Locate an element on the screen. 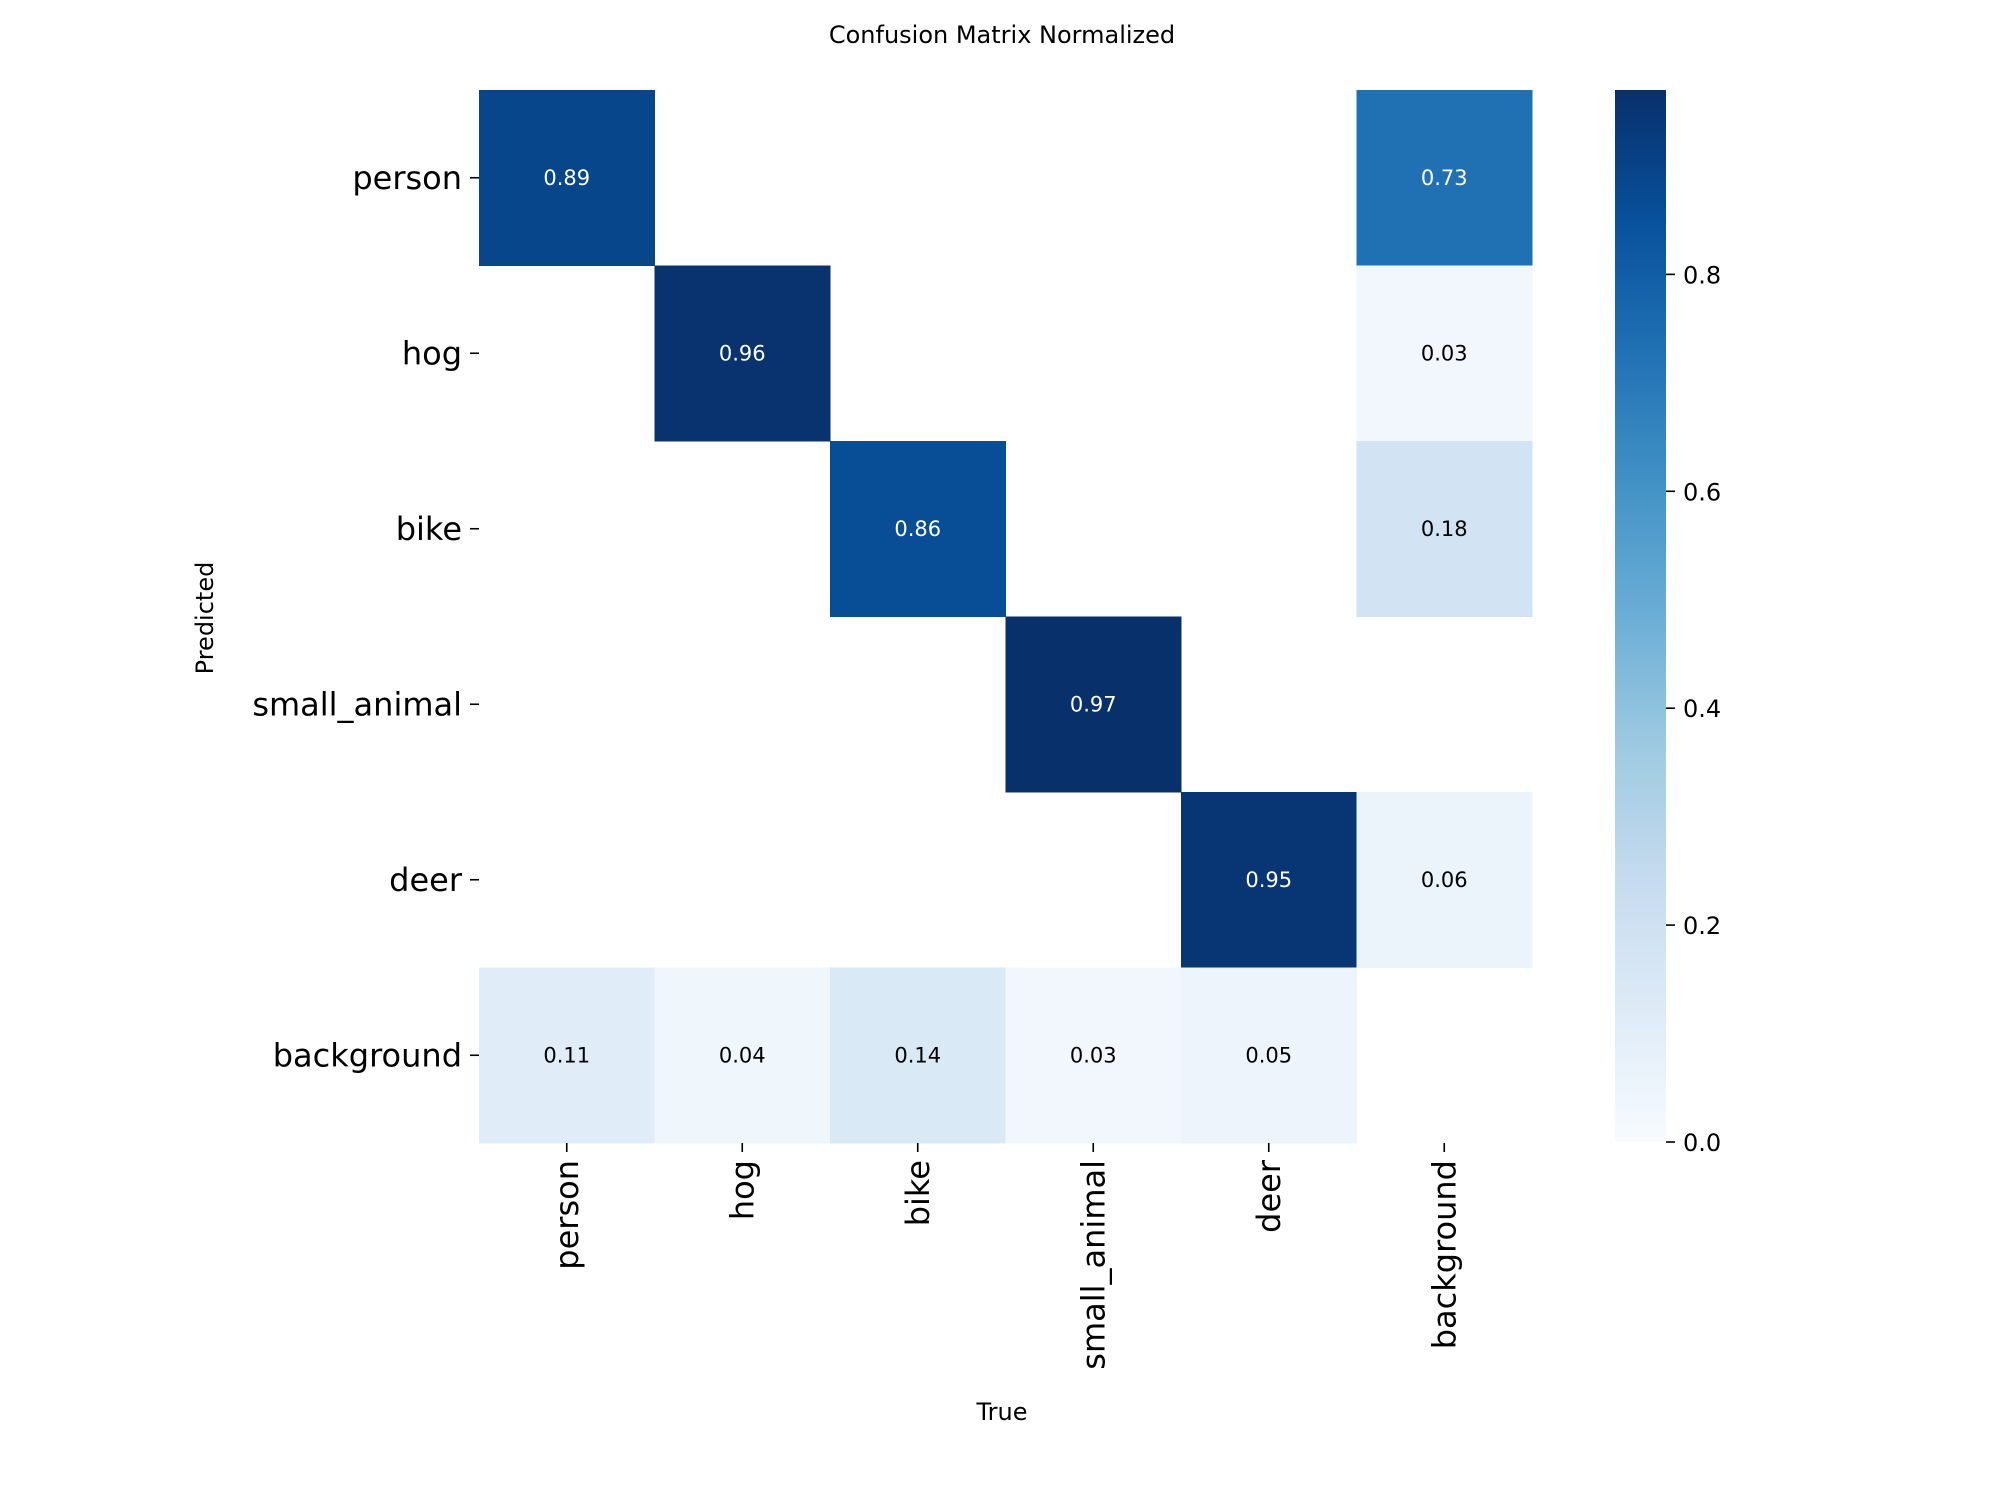 The image size is (1999, 1500). y-tick-label: background is located at coordinates (367, 1055).